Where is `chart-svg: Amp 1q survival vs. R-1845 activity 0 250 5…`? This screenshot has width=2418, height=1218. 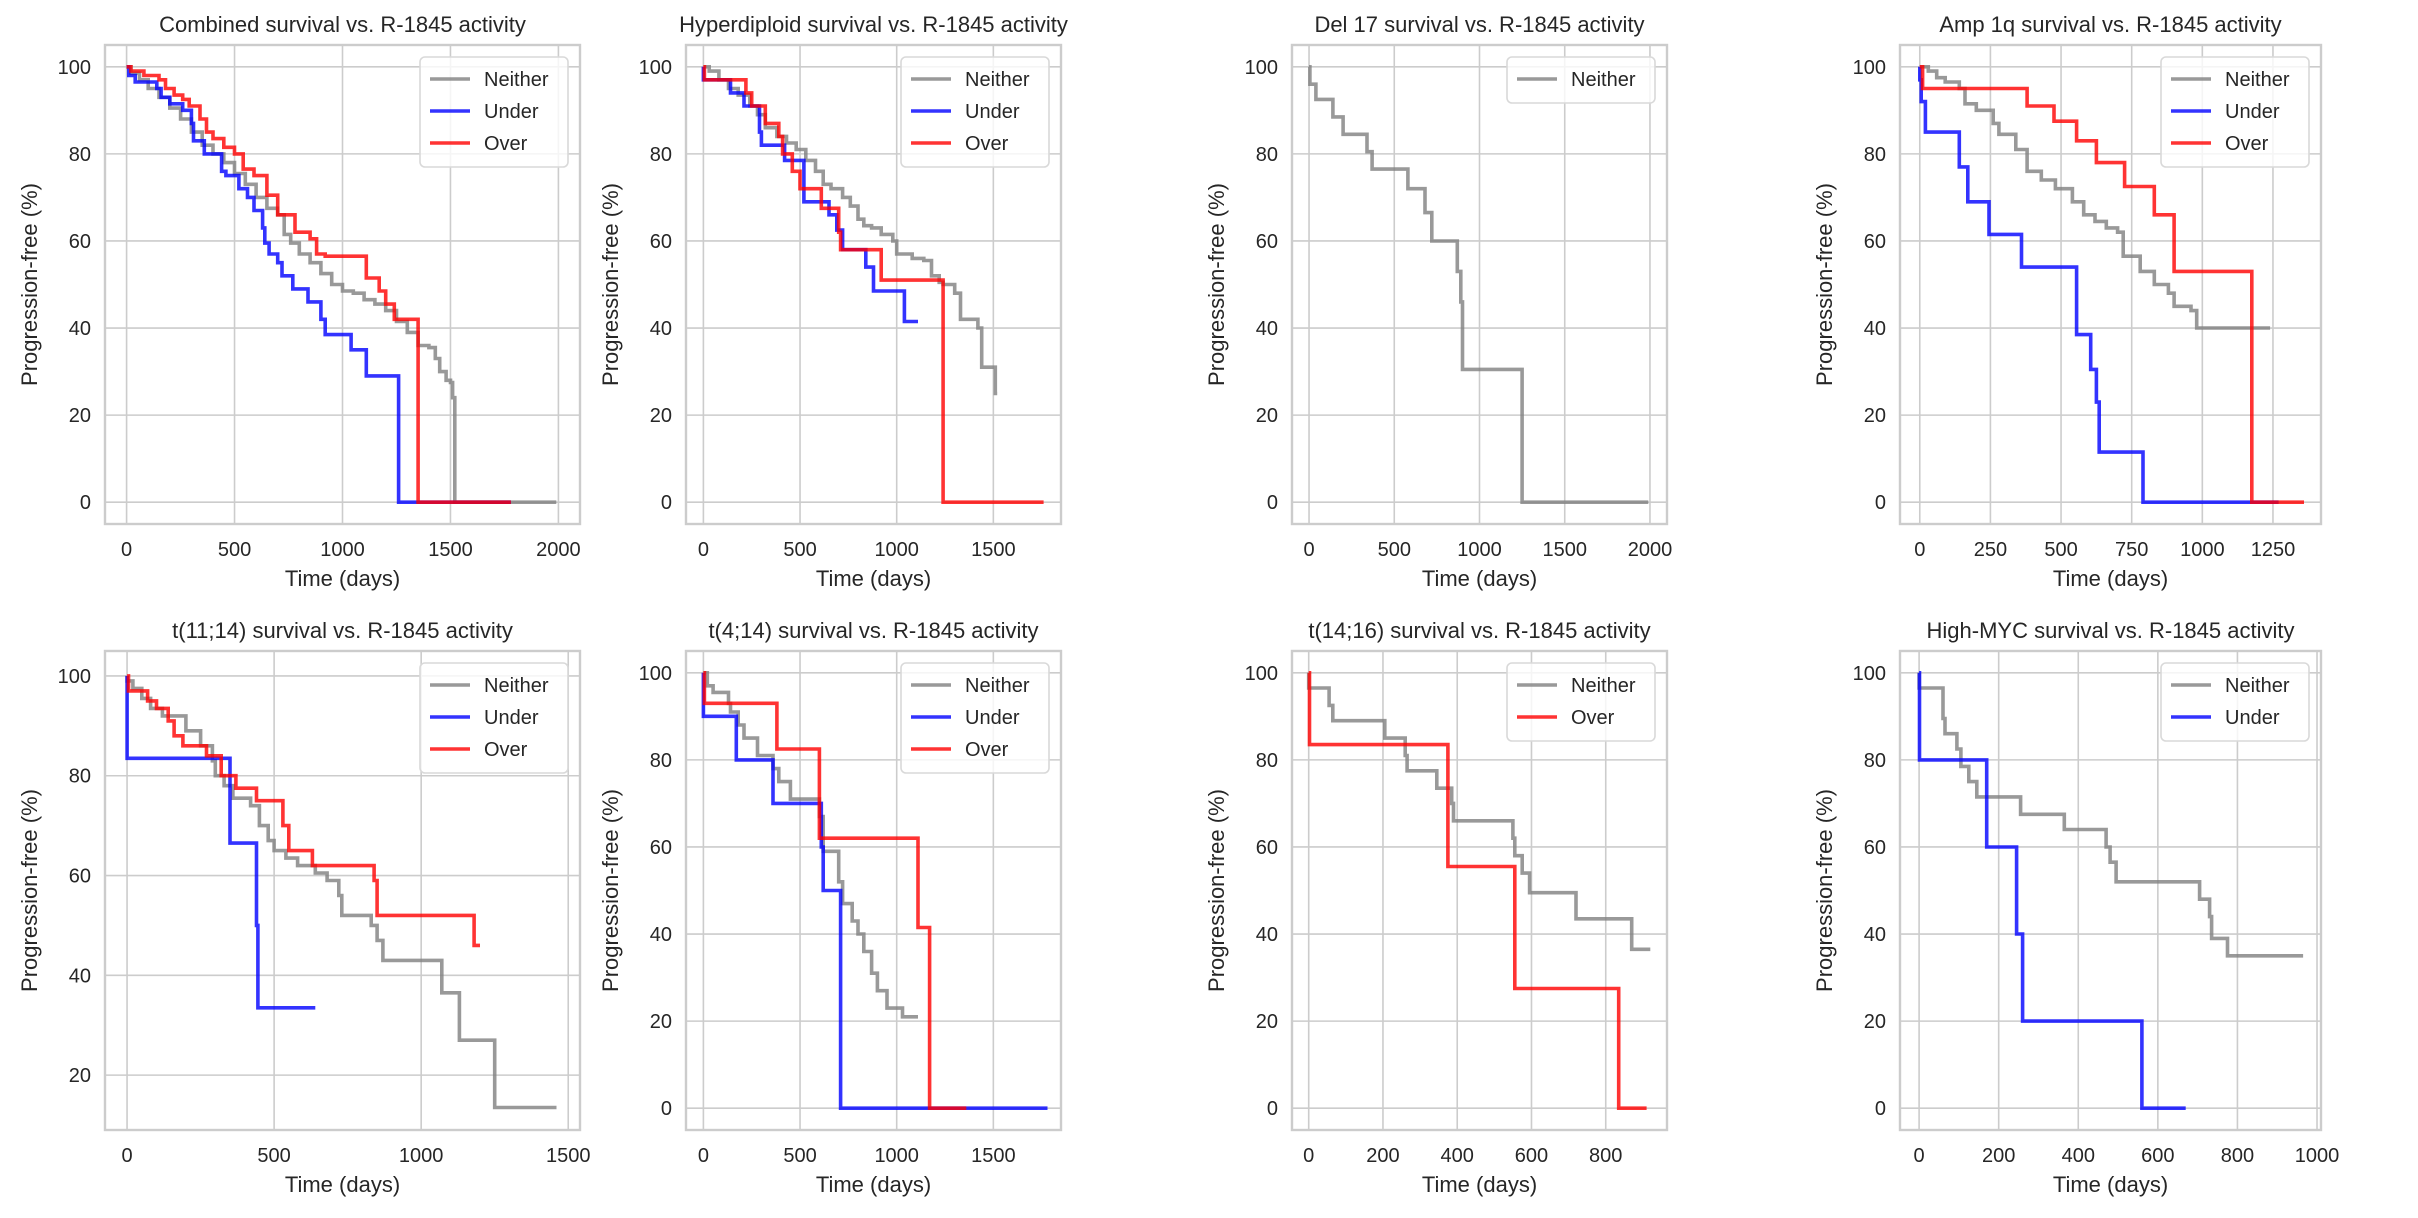
chart-svg: Amp 1q survival vs. R-1845 activity 0 250 5… is located at coordinates (2067, 301).